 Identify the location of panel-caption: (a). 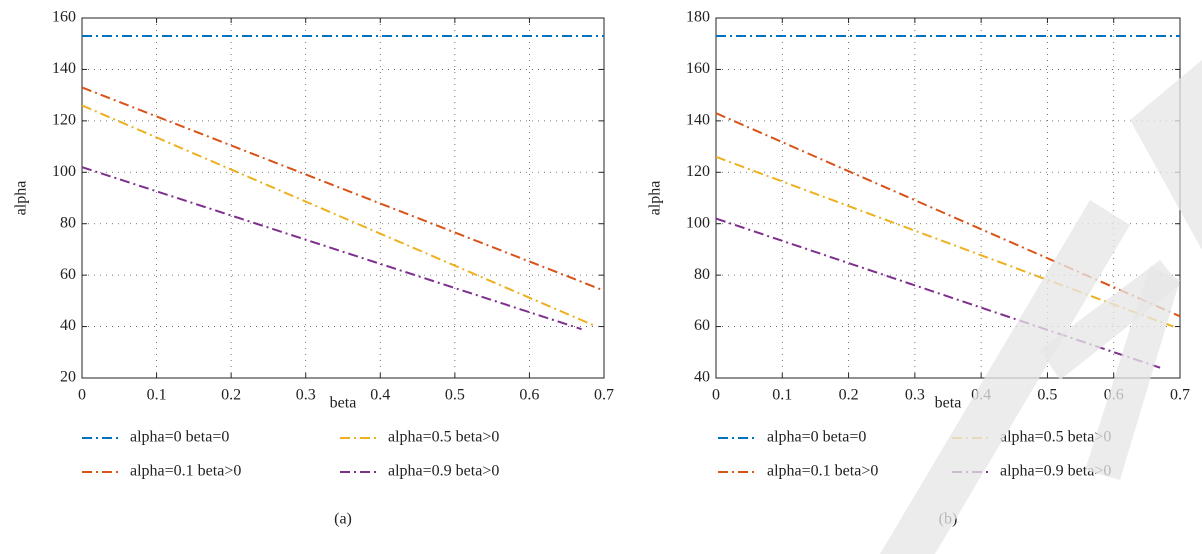
(343, 519).